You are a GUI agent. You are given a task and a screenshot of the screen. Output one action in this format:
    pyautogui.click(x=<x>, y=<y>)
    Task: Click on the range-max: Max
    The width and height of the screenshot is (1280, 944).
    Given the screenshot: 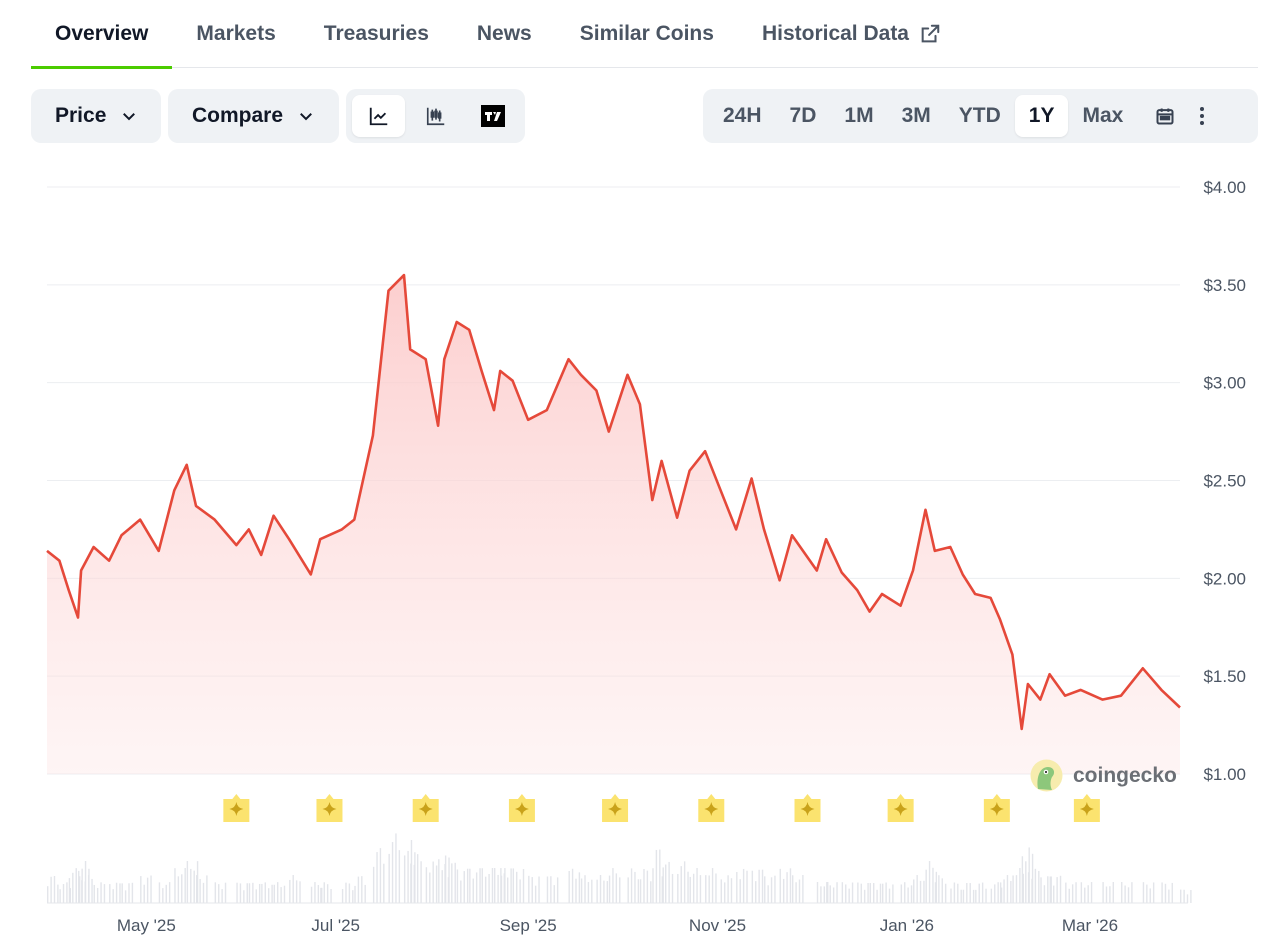 What is the action you would take?
    pyautogui.click(x=1103, y=115)
    